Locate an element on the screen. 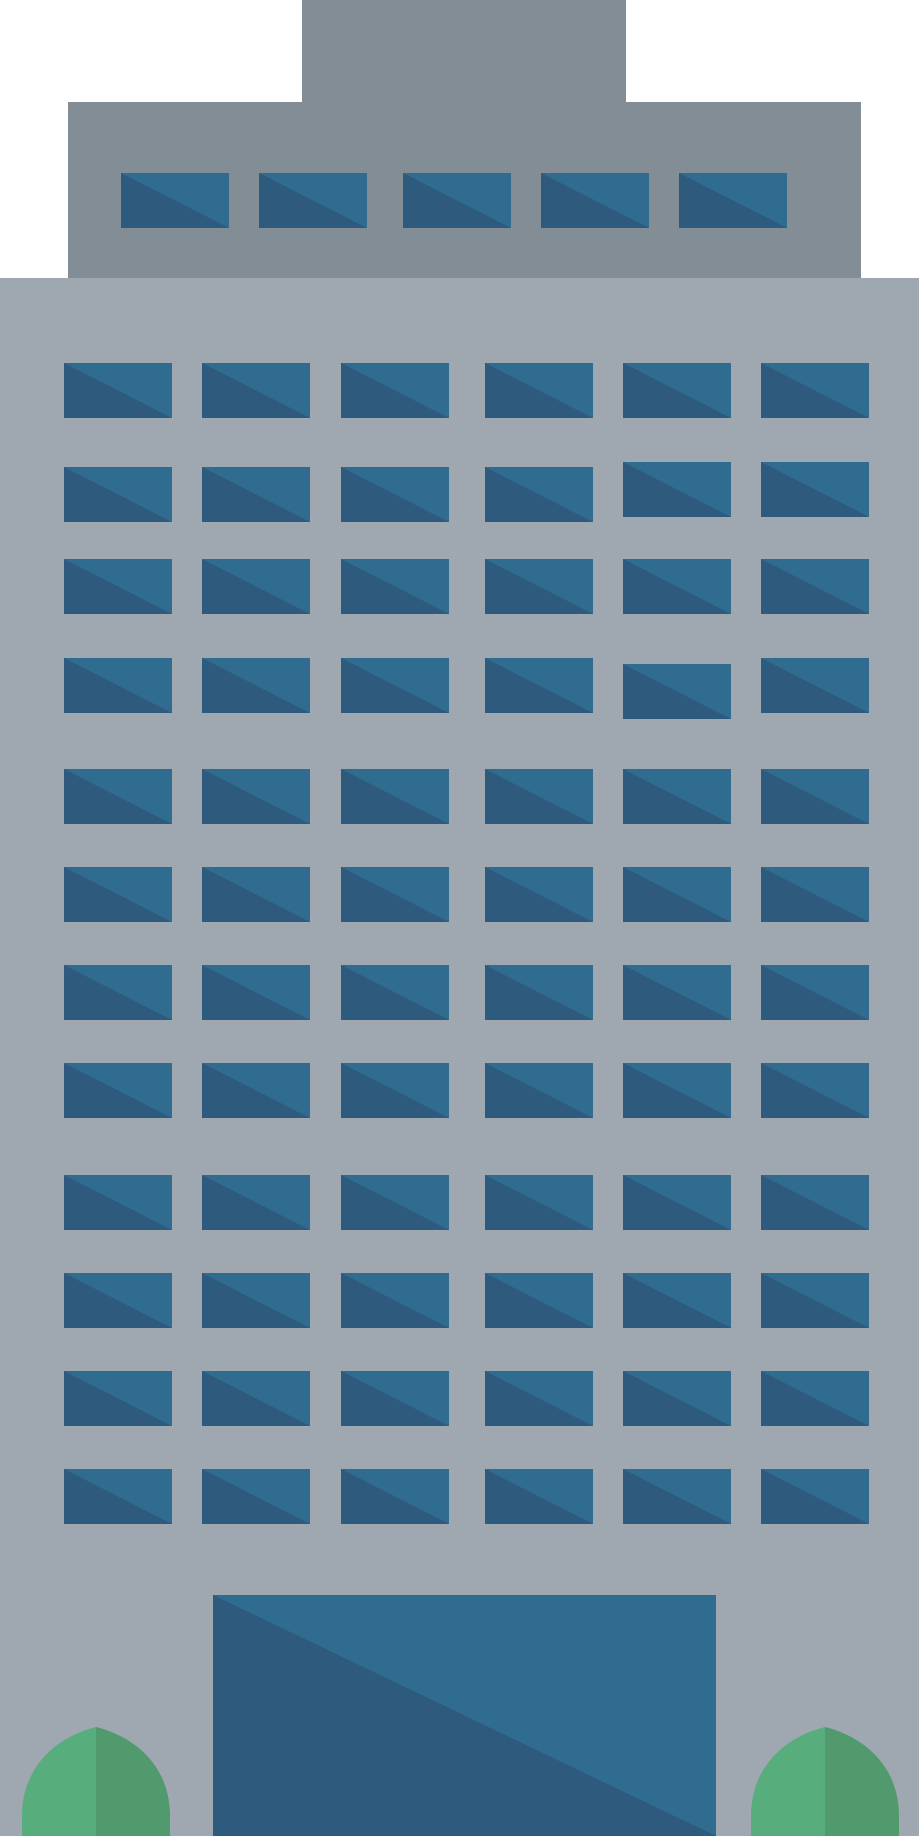  tree-right is located at coordinates (825, 1781).